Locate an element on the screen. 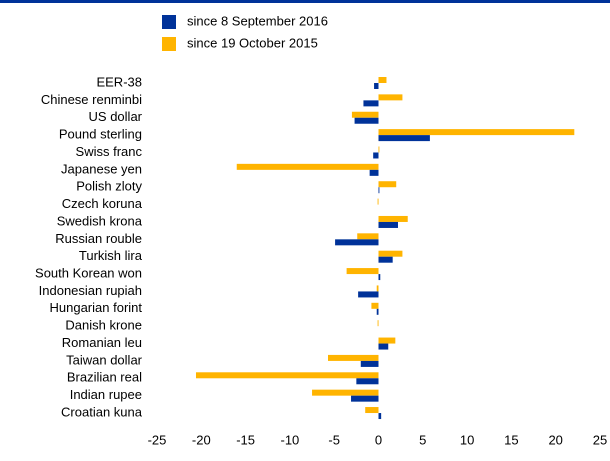 The width and height of the screenshot is (610, 461). y-tick-label: Russian rouble is located at coordinates (98, 238).